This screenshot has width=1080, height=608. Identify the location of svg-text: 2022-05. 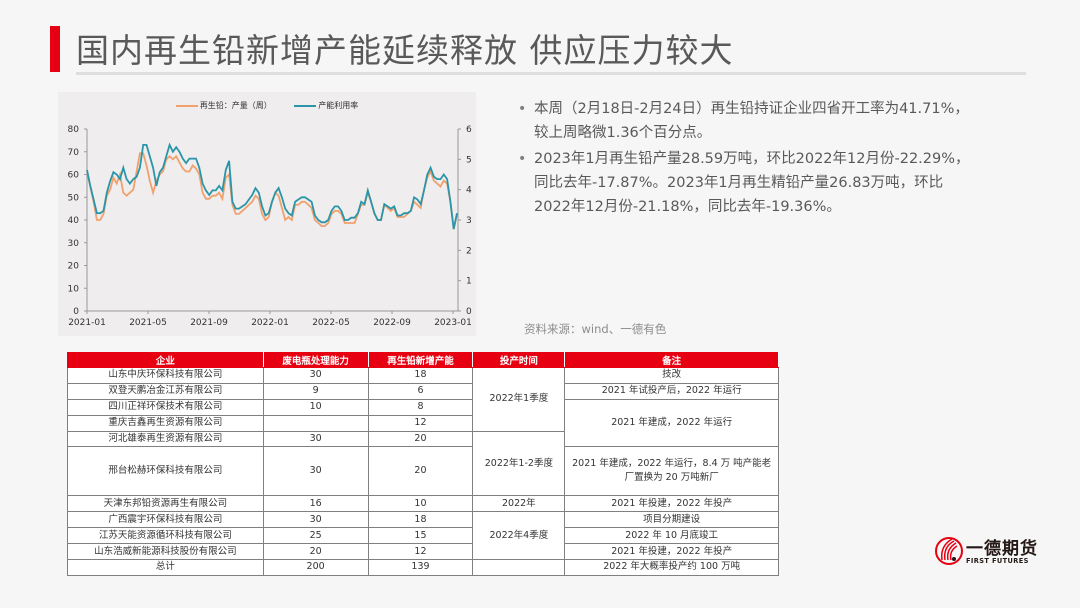
(331, 323).